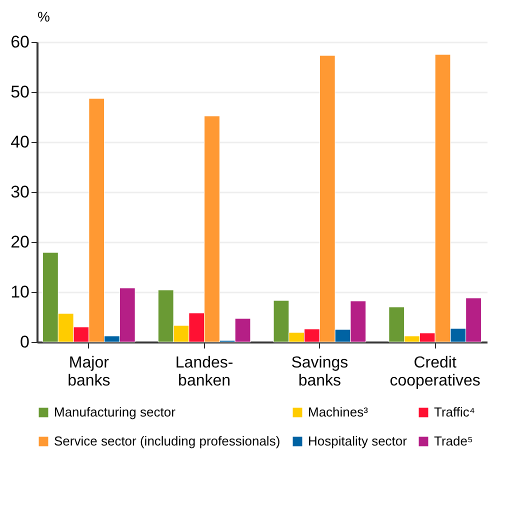  Describe the element at coordinates (20, 142) in the screenshot. I see `y-tick-label: 40` at that location.